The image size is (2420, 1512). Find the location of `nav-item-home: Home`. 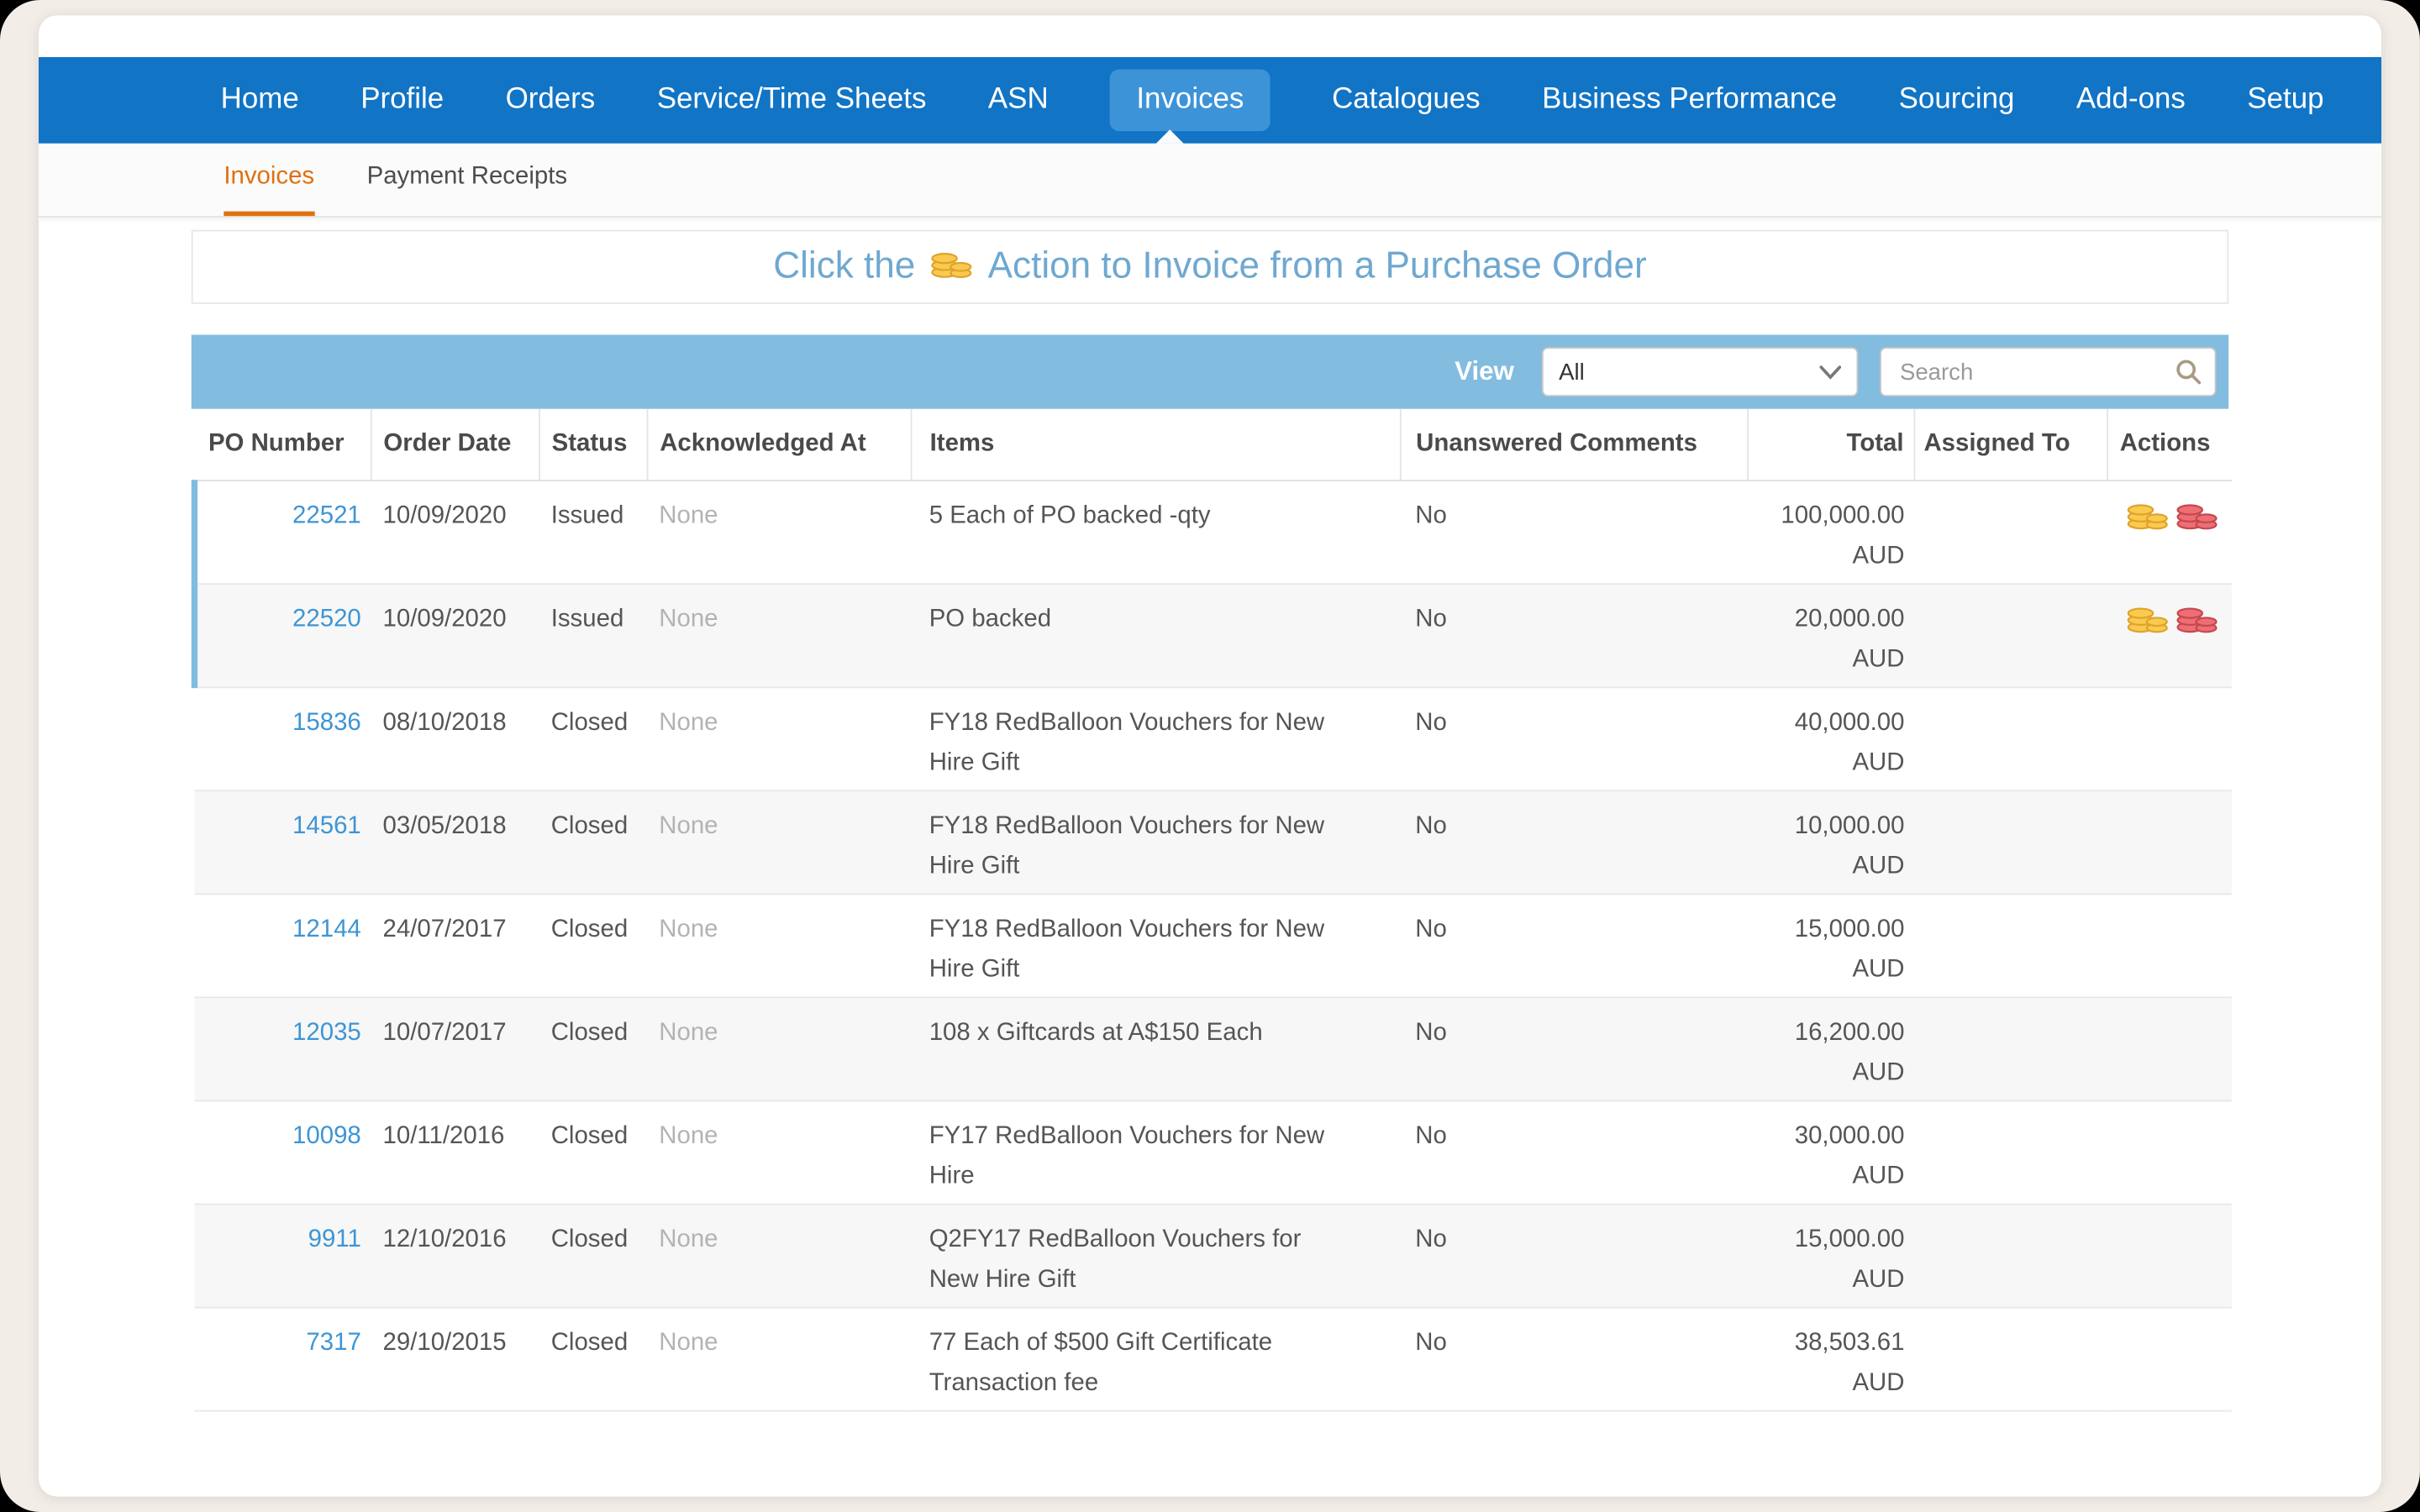

nav-item-home: Home is located at coordinates (259, 99).